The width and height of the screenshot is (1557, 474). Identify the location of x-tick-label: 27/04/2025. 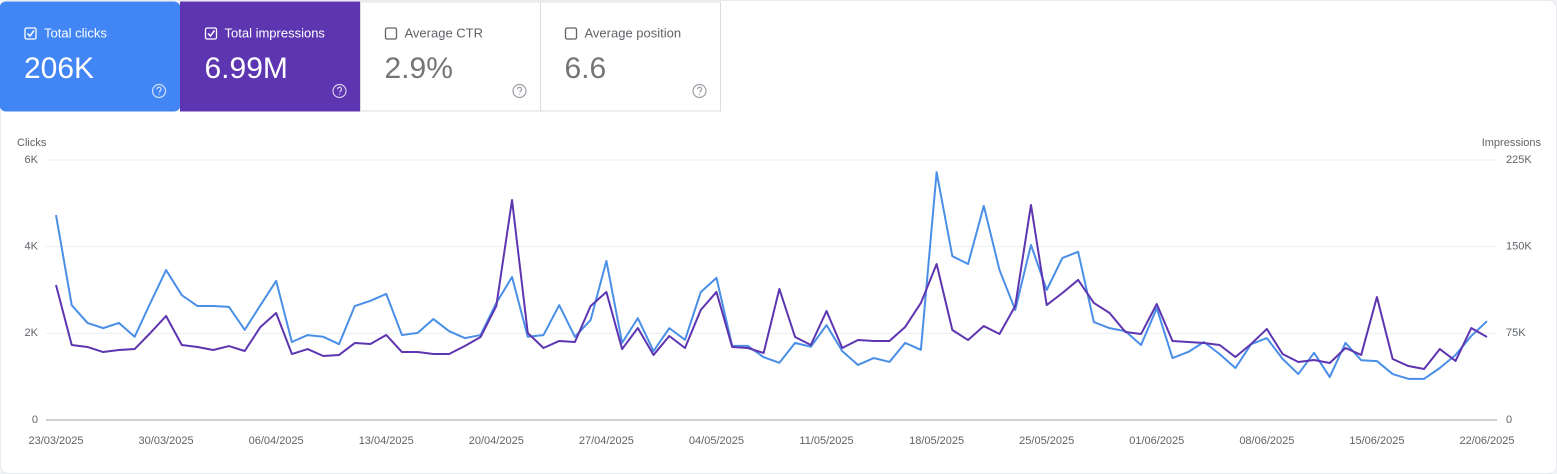
(606, 441).